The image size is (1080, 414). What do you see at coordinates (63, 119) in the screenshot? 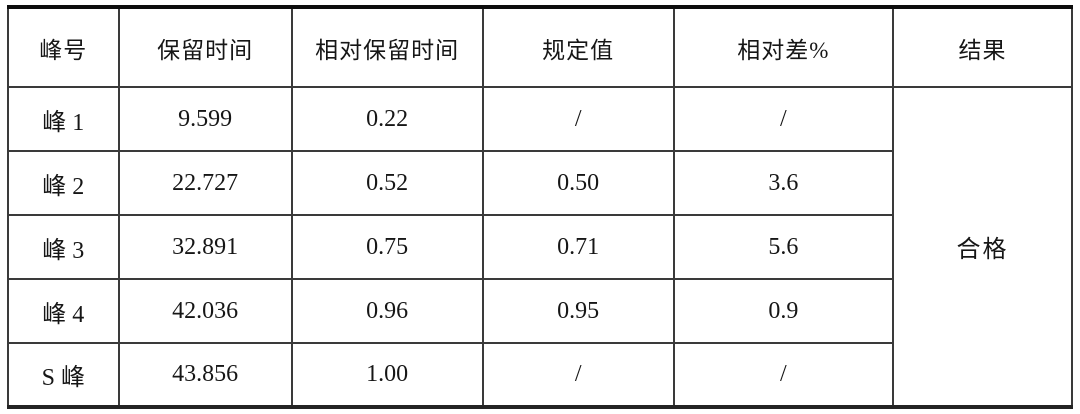
I see `cell-peak-number: 峰 1` at bounding box center [63, 119].